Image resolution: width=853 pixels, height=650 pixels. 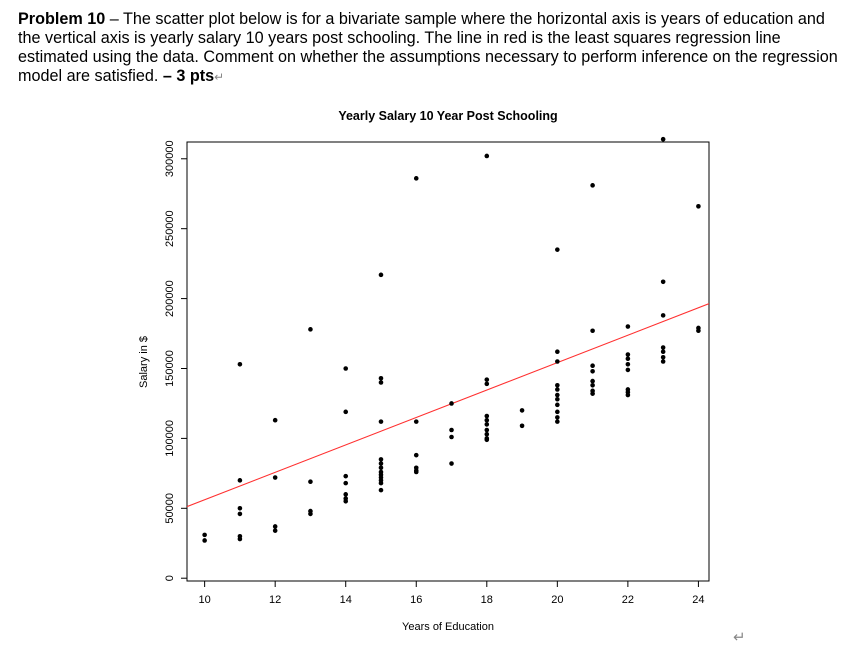 I want to click on y-axis-label: Salary in $, so click(x=144, y=362).